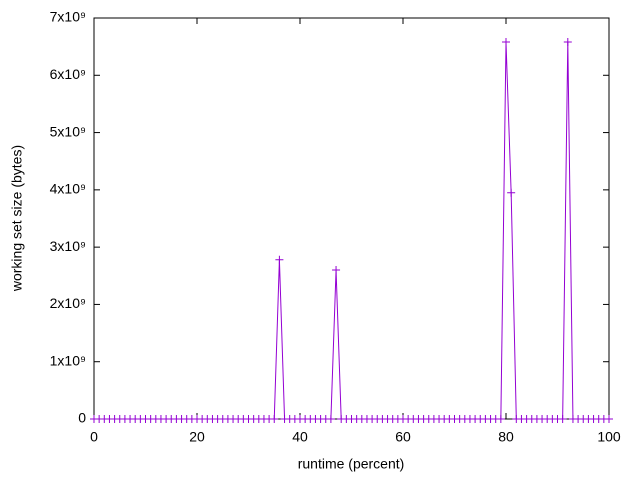 The height and width of the screenshot is (480, 640). I want to click on x-tick-label: 80, so click(506, 437).